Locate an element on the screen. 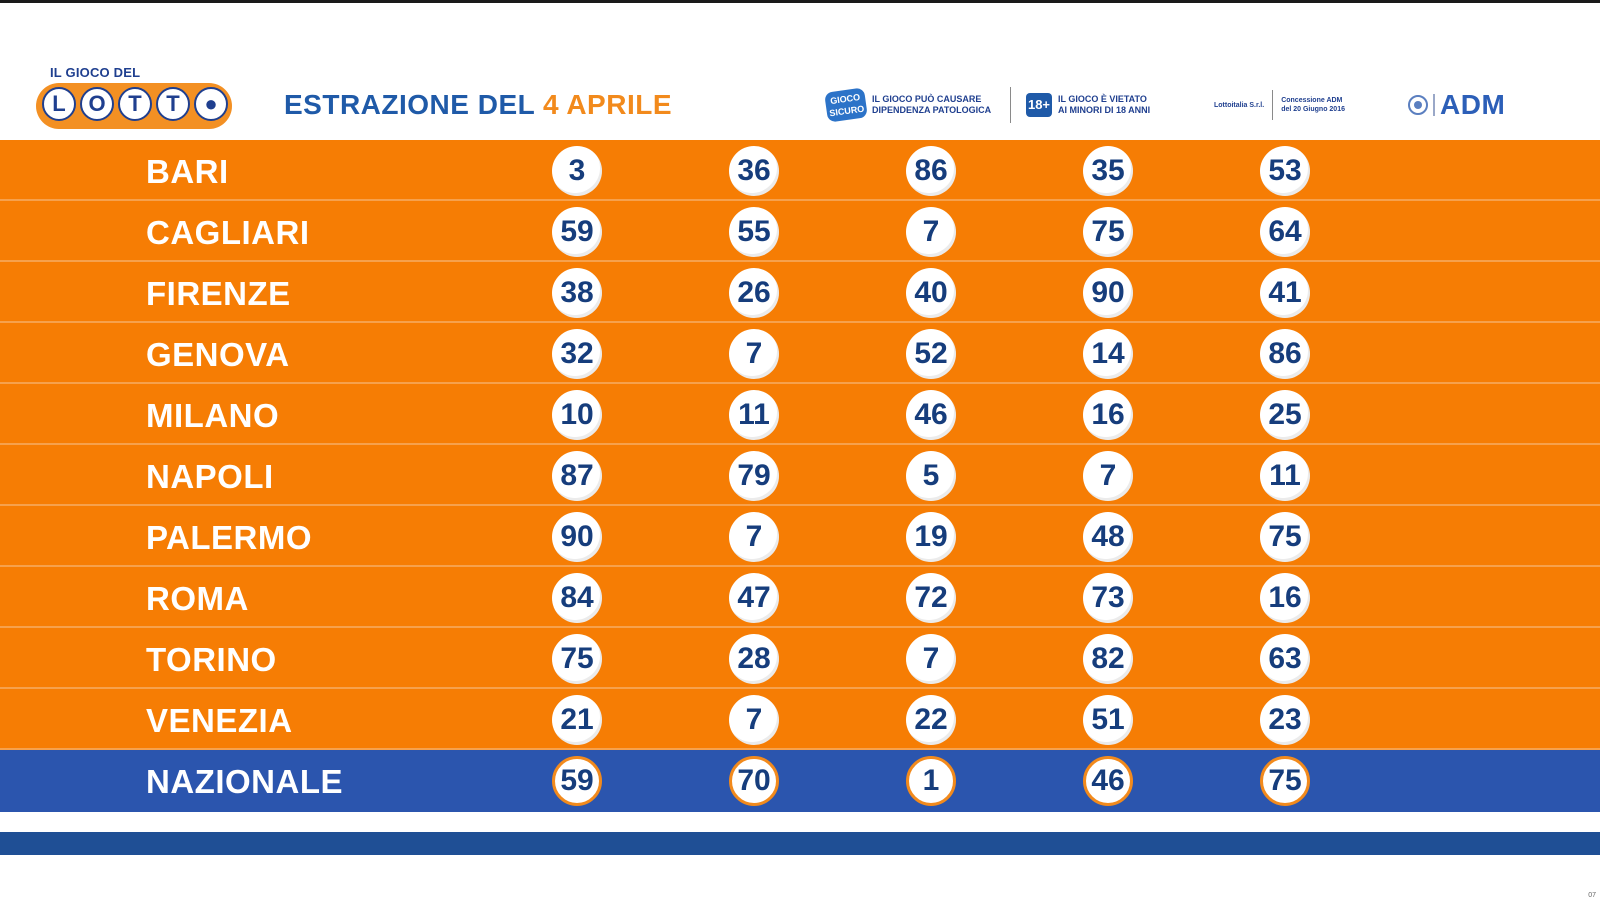  drawn-number: 1 is located at coordinates (931, 781).